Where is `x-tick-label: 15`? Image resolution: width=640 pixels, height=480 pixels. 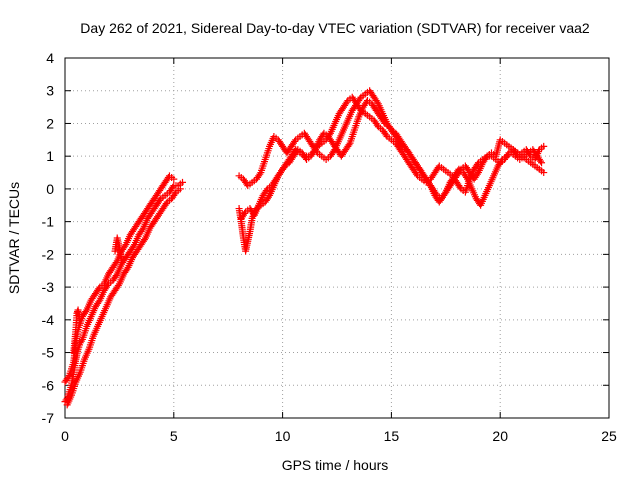
x-tick-label: 15 is located at coordinates (392, 436).